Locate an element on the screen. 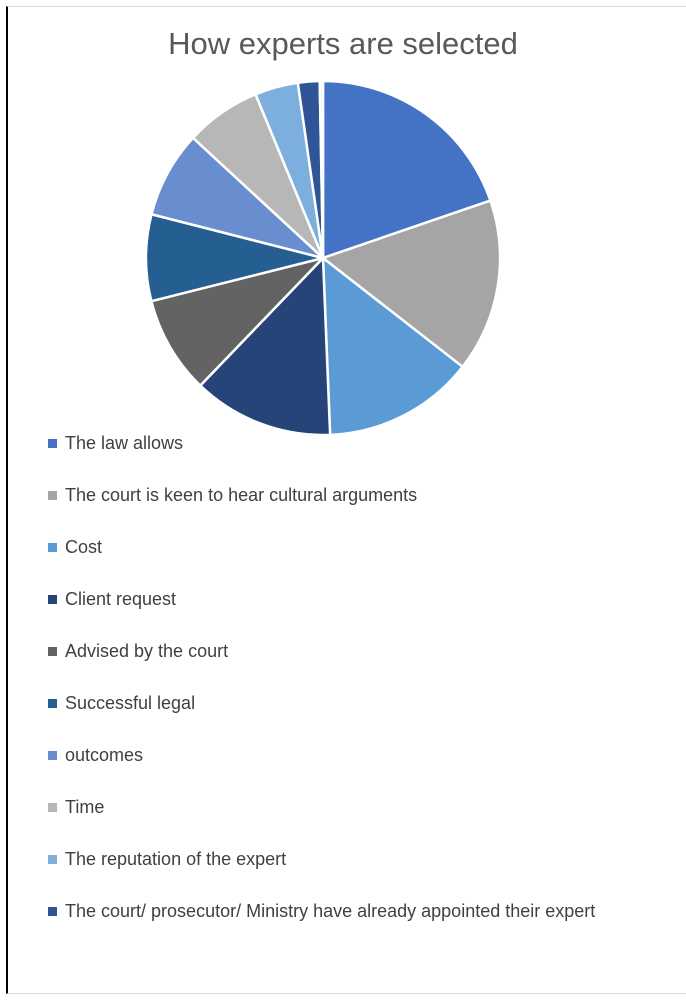  legend-label: Cost is located at coordinates (84, 547).